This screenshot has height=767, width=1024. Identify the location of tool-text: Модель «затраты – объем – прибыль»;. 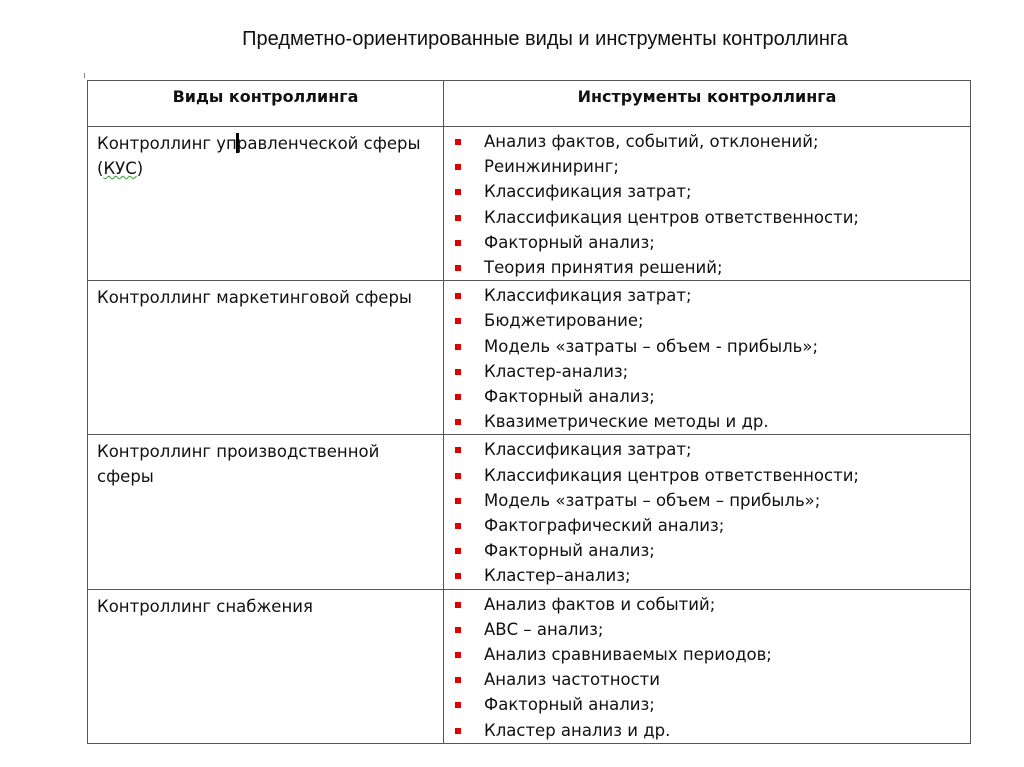
(652, 500).